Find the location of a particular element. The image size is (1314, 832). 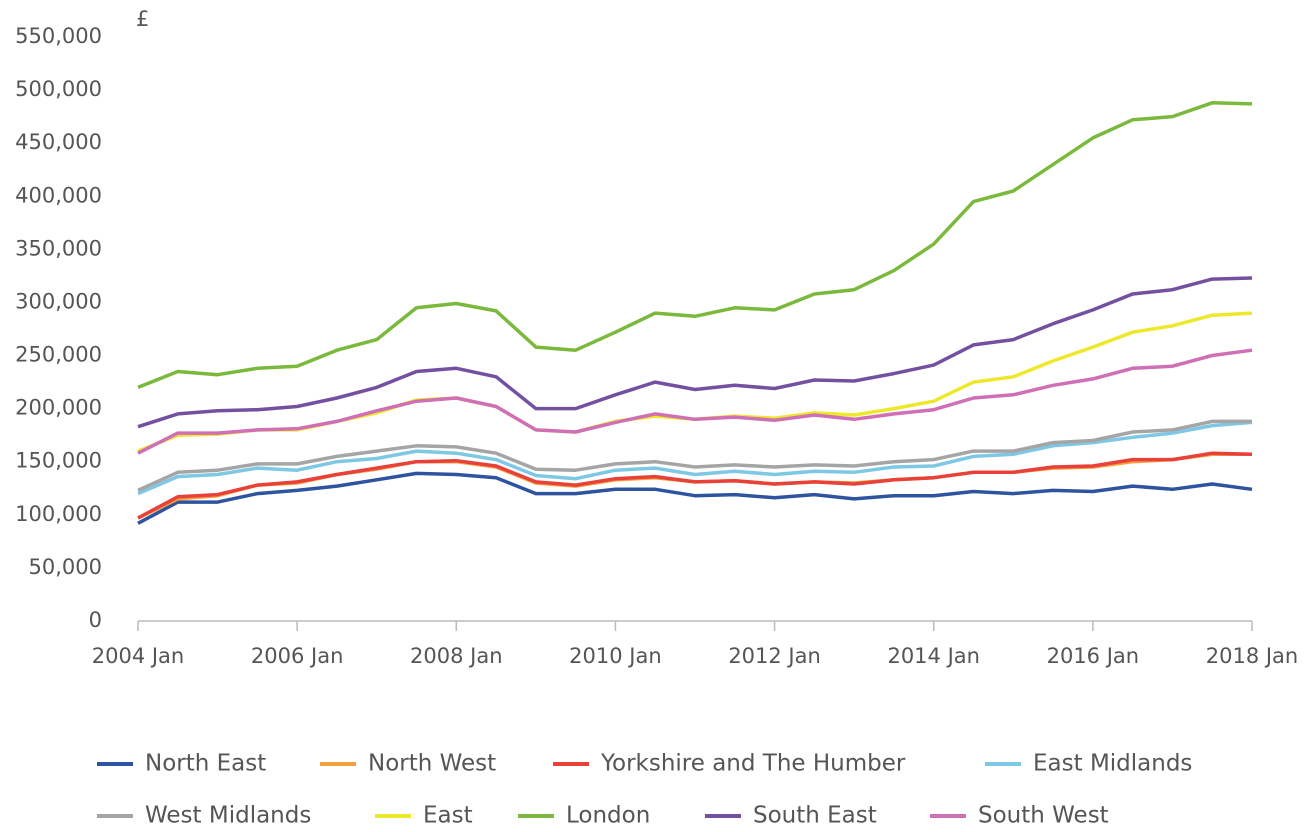

legend-label: South West is located at coordinates (1043, 816).